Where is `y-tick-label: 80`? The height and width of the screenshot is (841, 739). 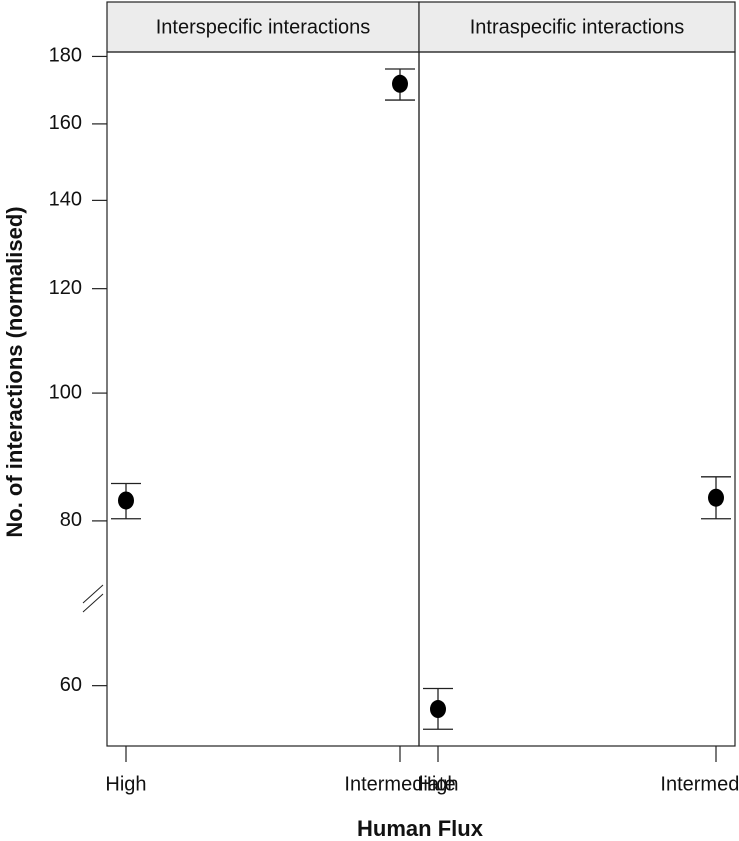 y-tick-label: 80 is located at coordinates (71, 520).